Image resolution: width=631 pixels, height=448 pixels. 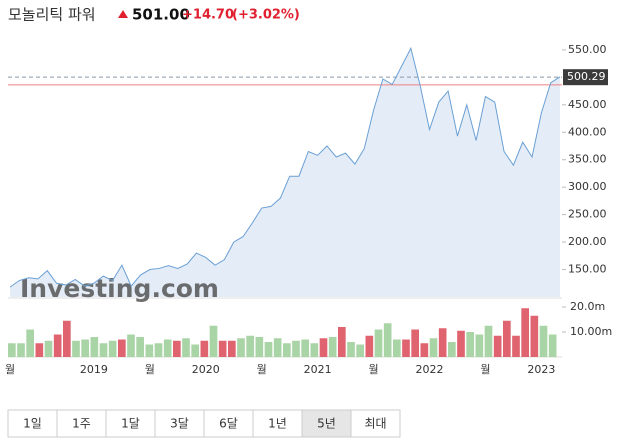 I want to click on range-button-label: 1일, so click(x=32, y=424).